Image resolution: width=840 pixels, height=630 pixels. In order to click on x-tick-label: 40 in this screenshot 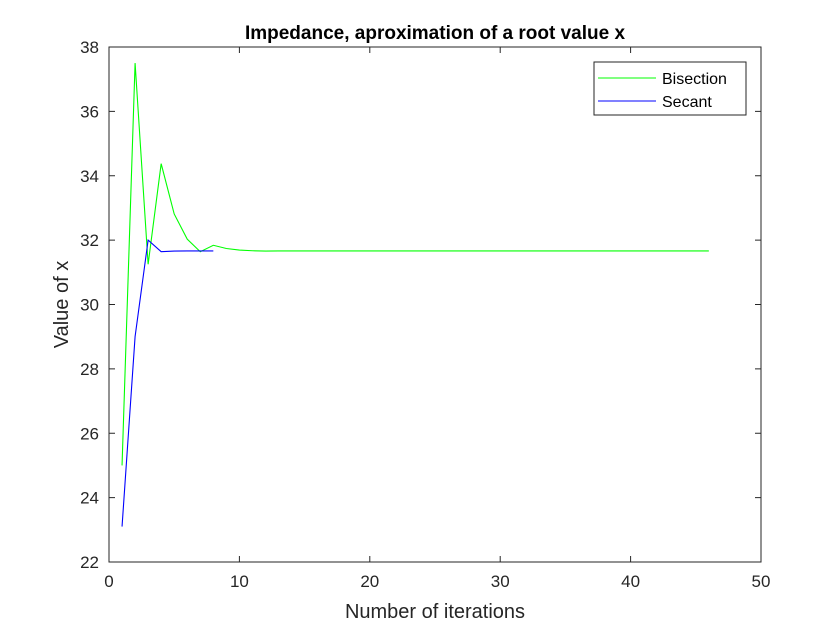, I will do `click(630, 581)`.